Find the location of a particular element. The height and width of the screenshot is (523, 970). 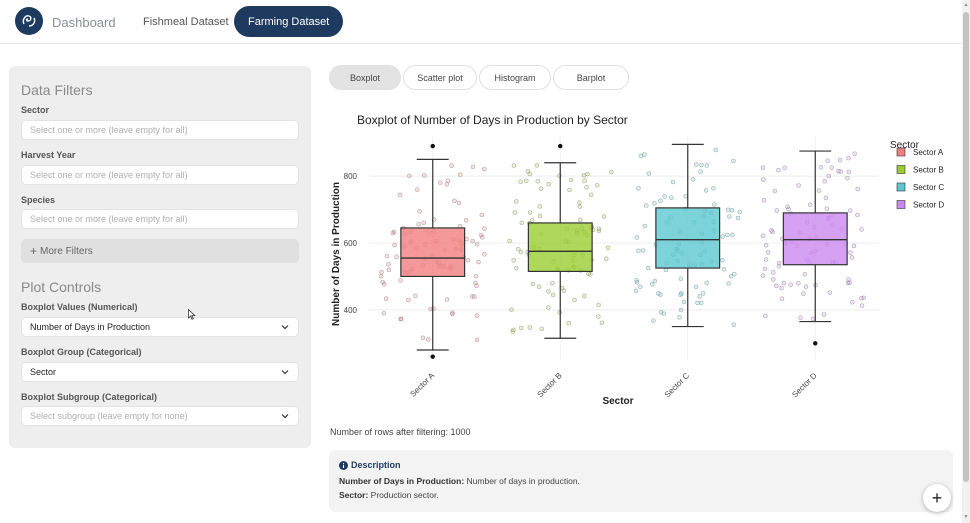

legend-swatch is located at coordinates (901, 187).